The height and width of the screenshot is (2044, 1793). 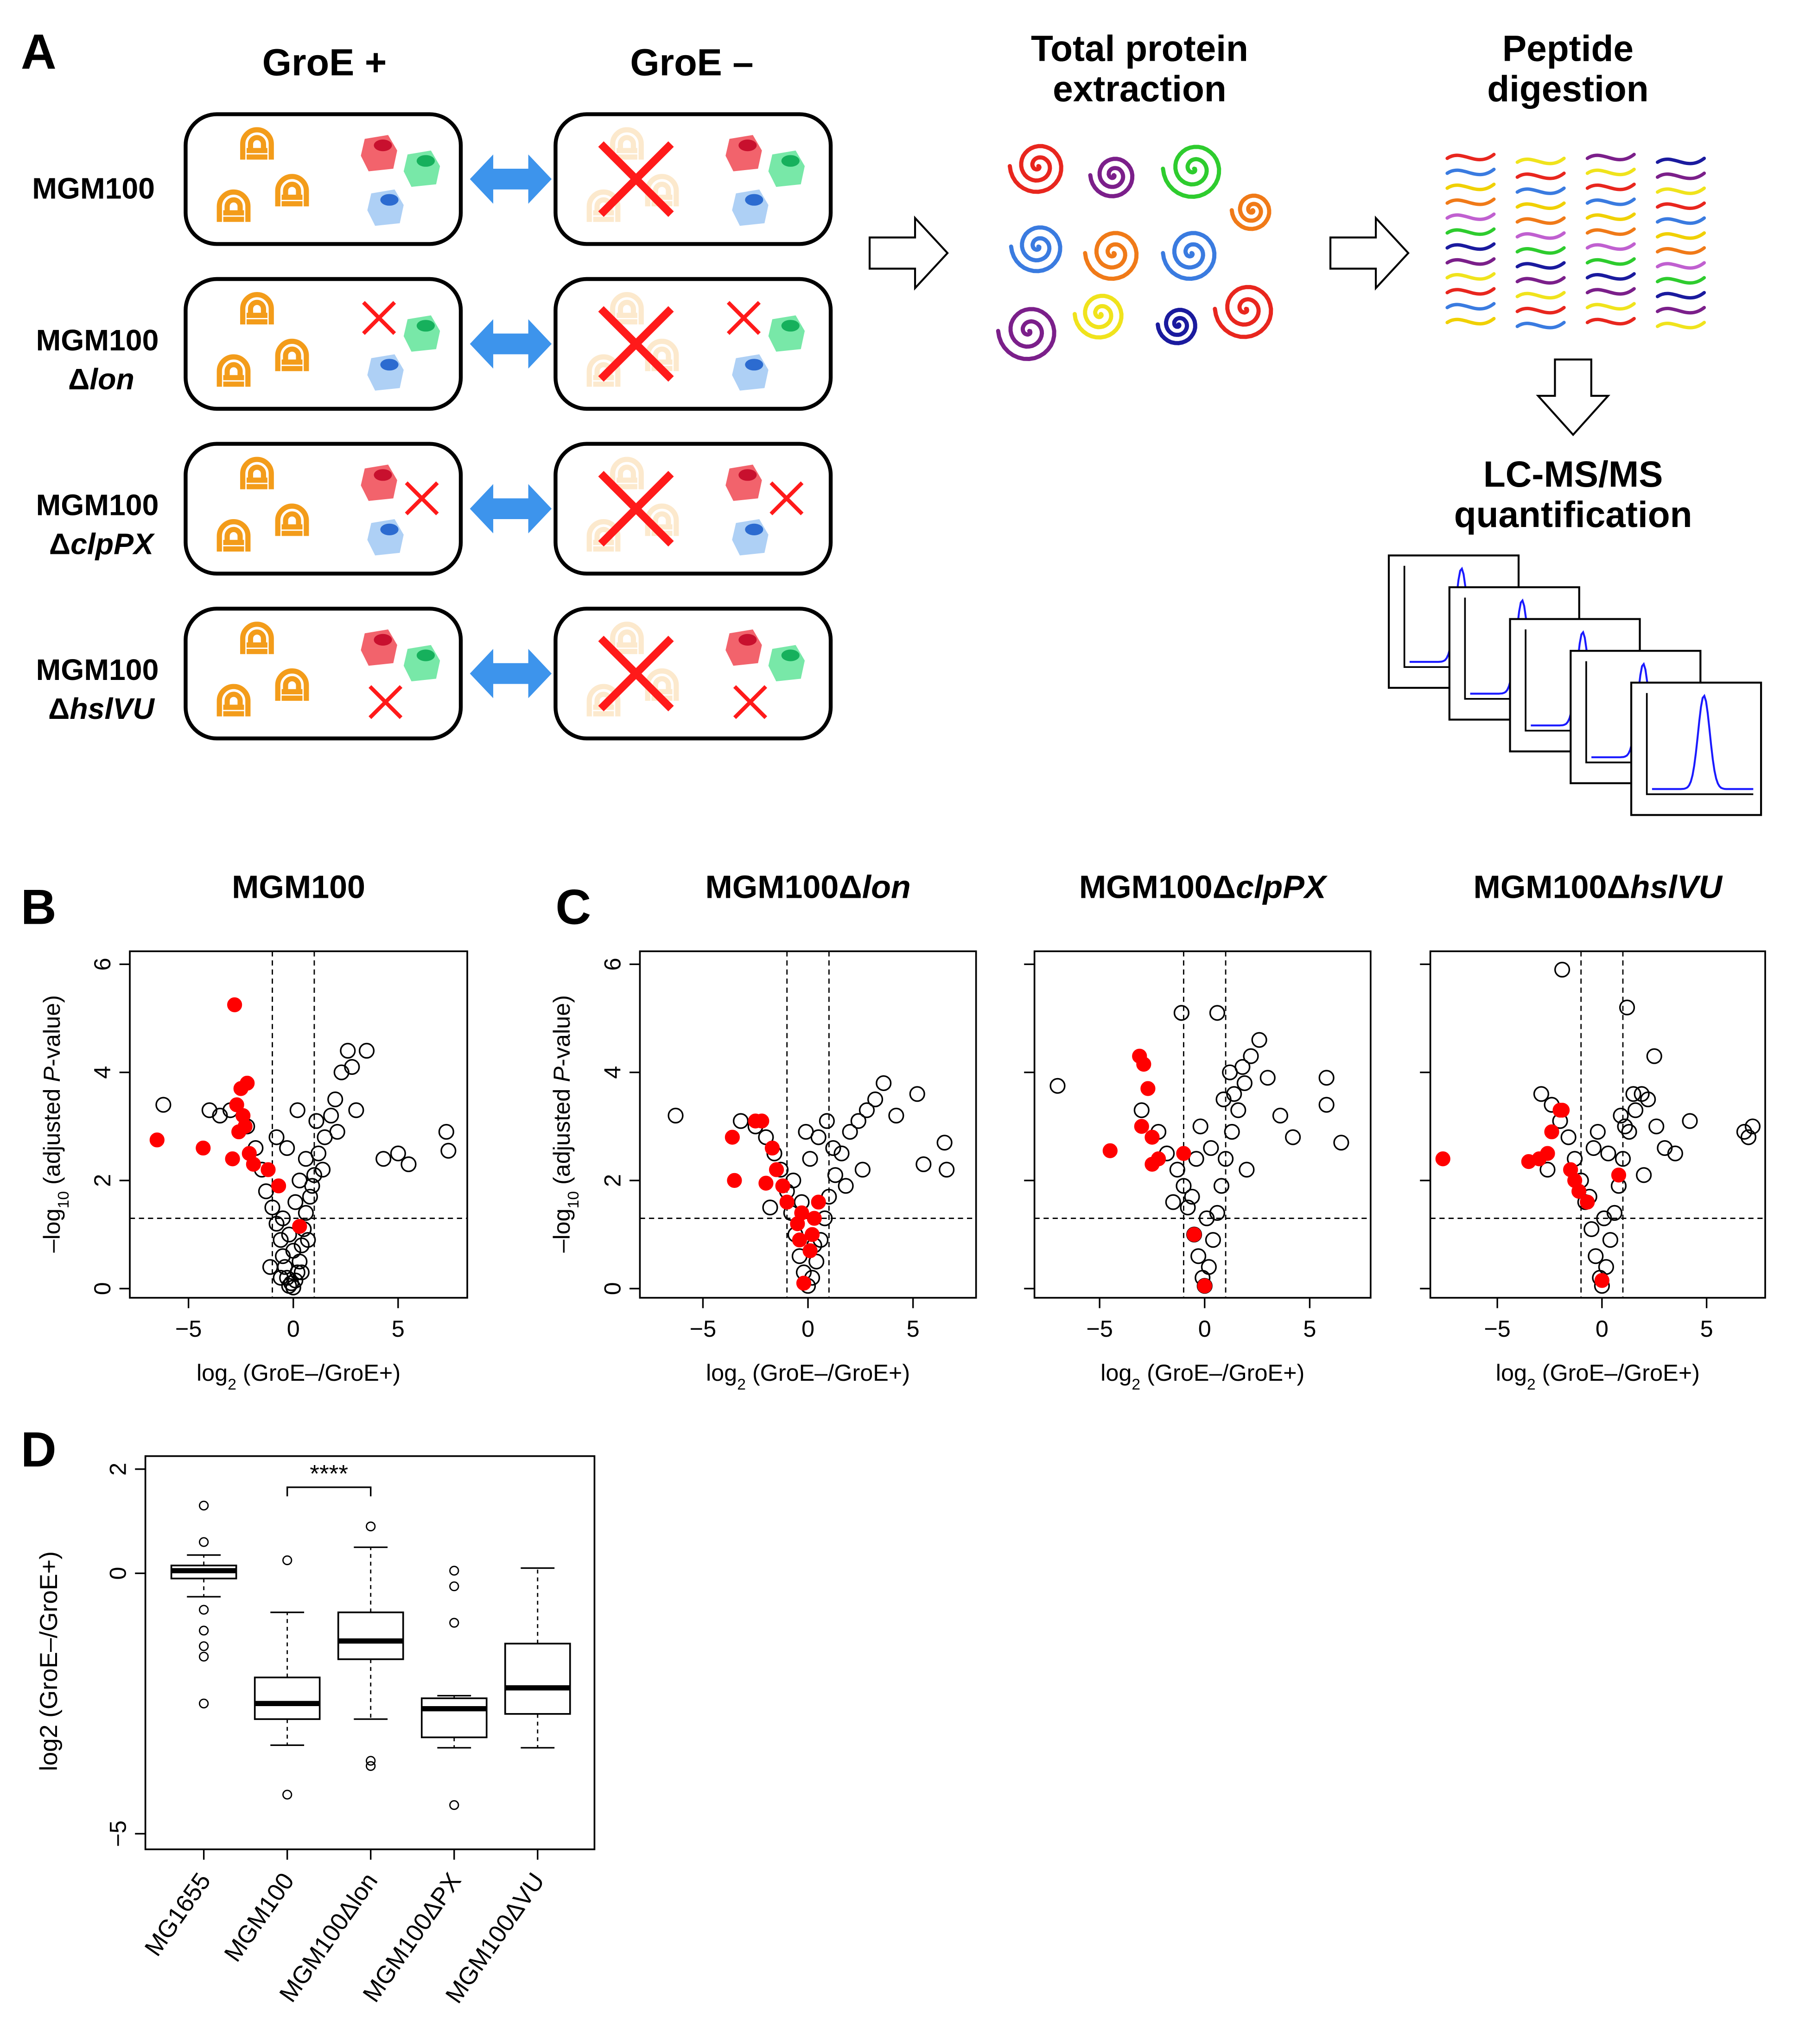 What do you see at coordinates (111, 379) in the screenshot?
I see `gene-name: lon` at bounding box center [111, 379].